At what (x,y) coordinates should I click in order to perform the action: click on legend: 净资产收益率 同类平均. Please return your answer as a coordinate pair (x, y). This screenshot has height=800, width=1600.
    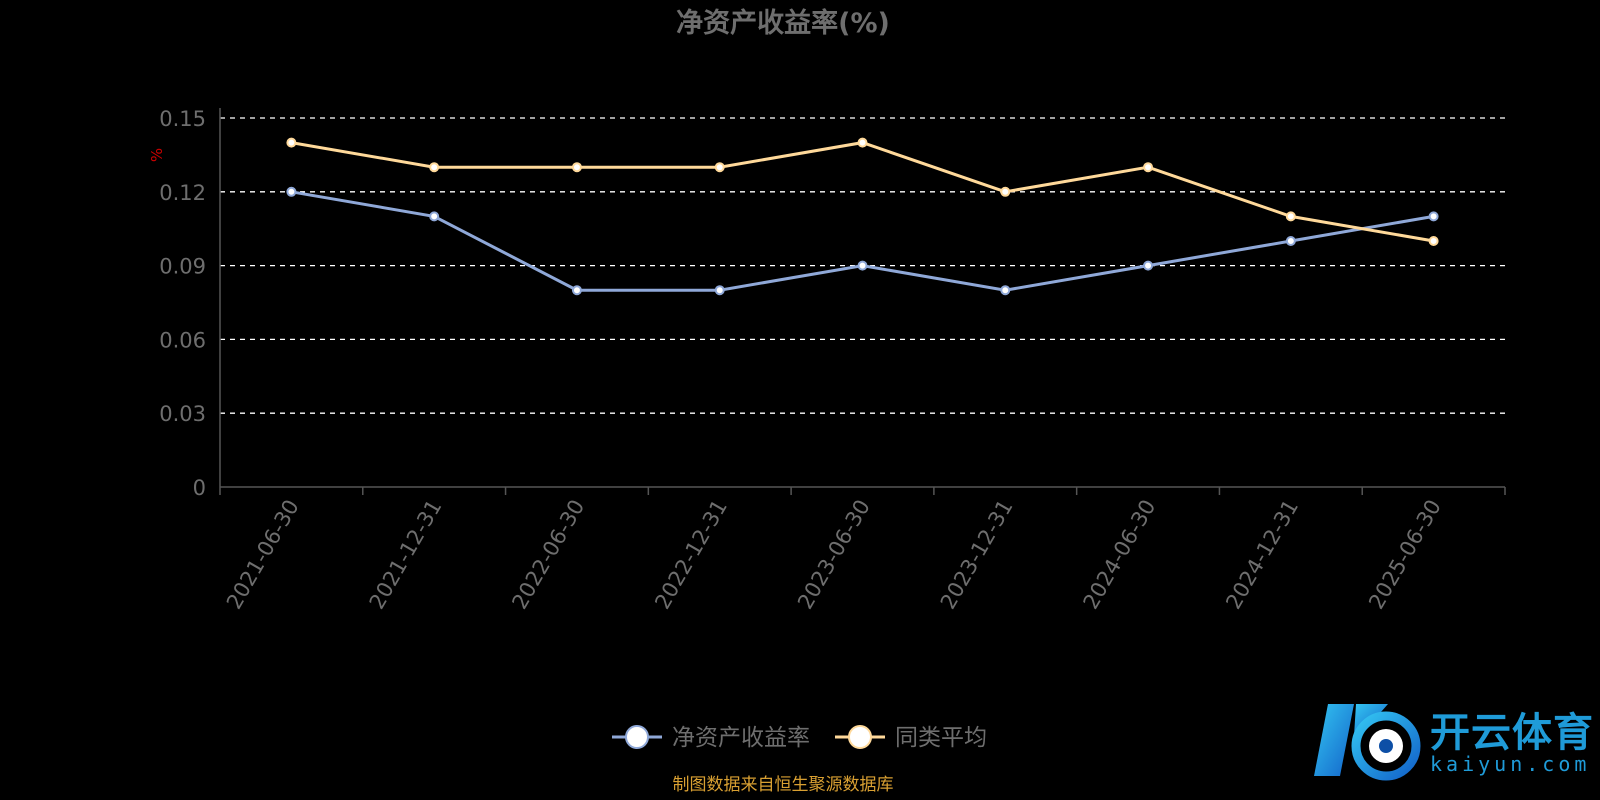
    Looking at the image, I should click on (799, 738).